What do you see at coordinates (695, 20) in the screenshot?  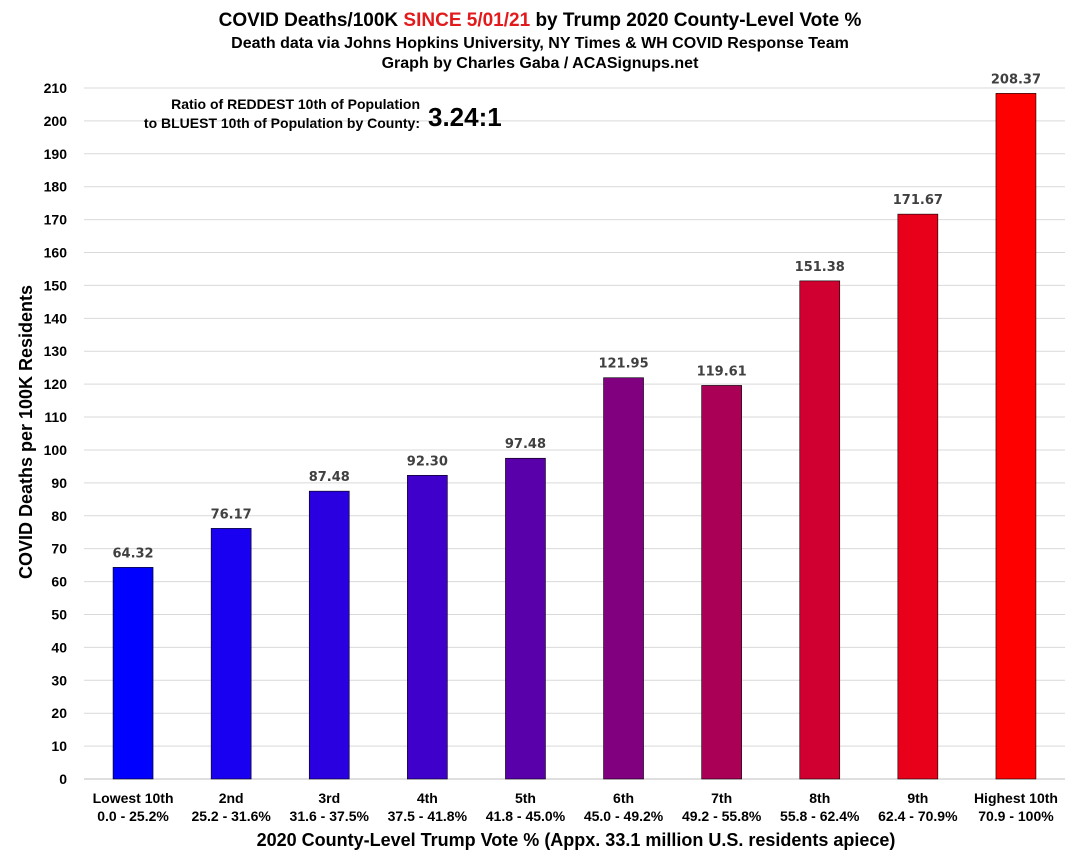 I see `title-suffix: by Trump 2020 County-Level Vote %` at bounding box center [695, 20].